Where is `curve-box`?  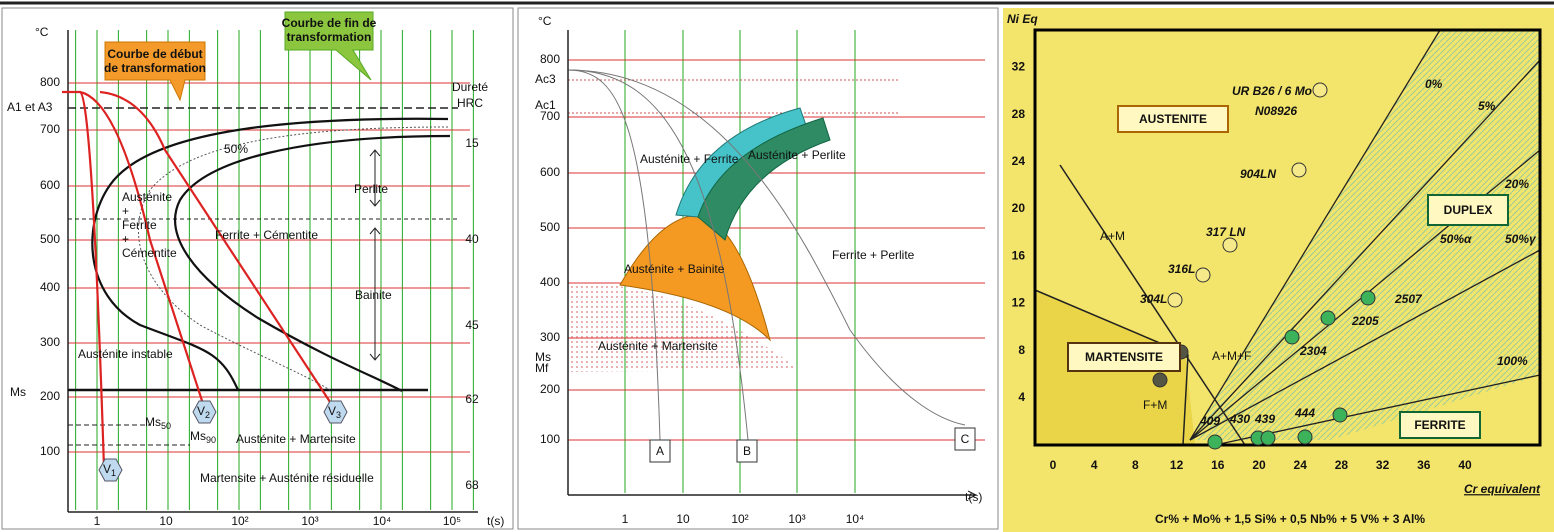 curve-box is located at coordinates (747, 451).